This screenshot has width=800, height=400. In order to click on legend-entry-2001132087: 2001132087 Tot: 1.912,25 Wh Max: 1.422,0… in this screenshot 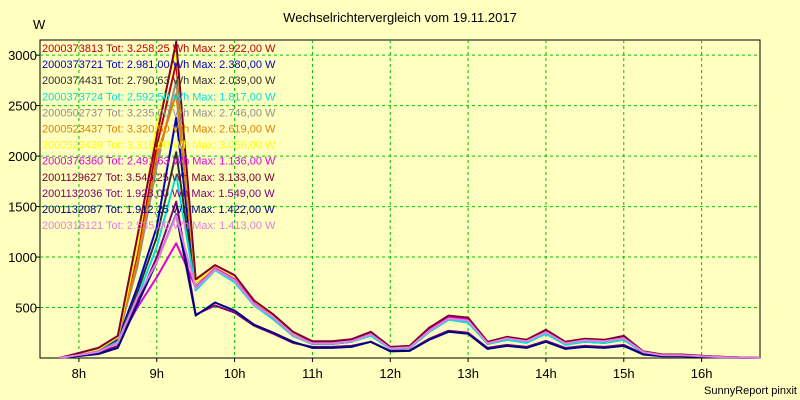, I will do `click(158, 210)`.